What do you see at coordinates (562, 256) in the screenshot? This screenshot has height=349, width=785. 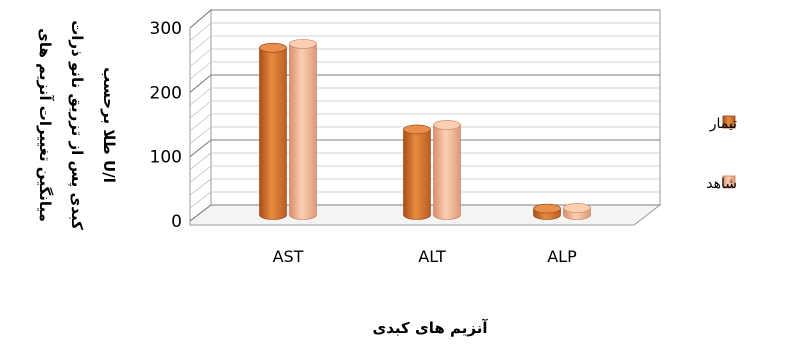 I see `x-category-label: ALP` at bounding box center [562, 256].